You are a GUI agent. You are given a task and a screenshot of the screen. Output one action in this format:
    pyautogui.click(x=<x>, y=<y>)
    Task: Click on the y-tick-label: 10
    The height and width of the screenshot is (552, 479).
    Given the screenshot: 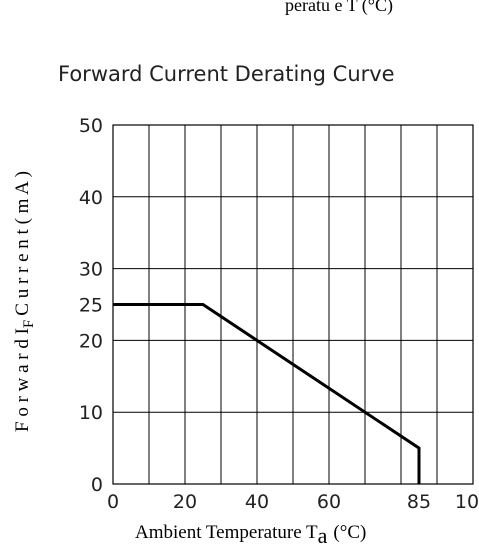 What is the action you would take?
    pyautogui.click(x=91, y=413)
    